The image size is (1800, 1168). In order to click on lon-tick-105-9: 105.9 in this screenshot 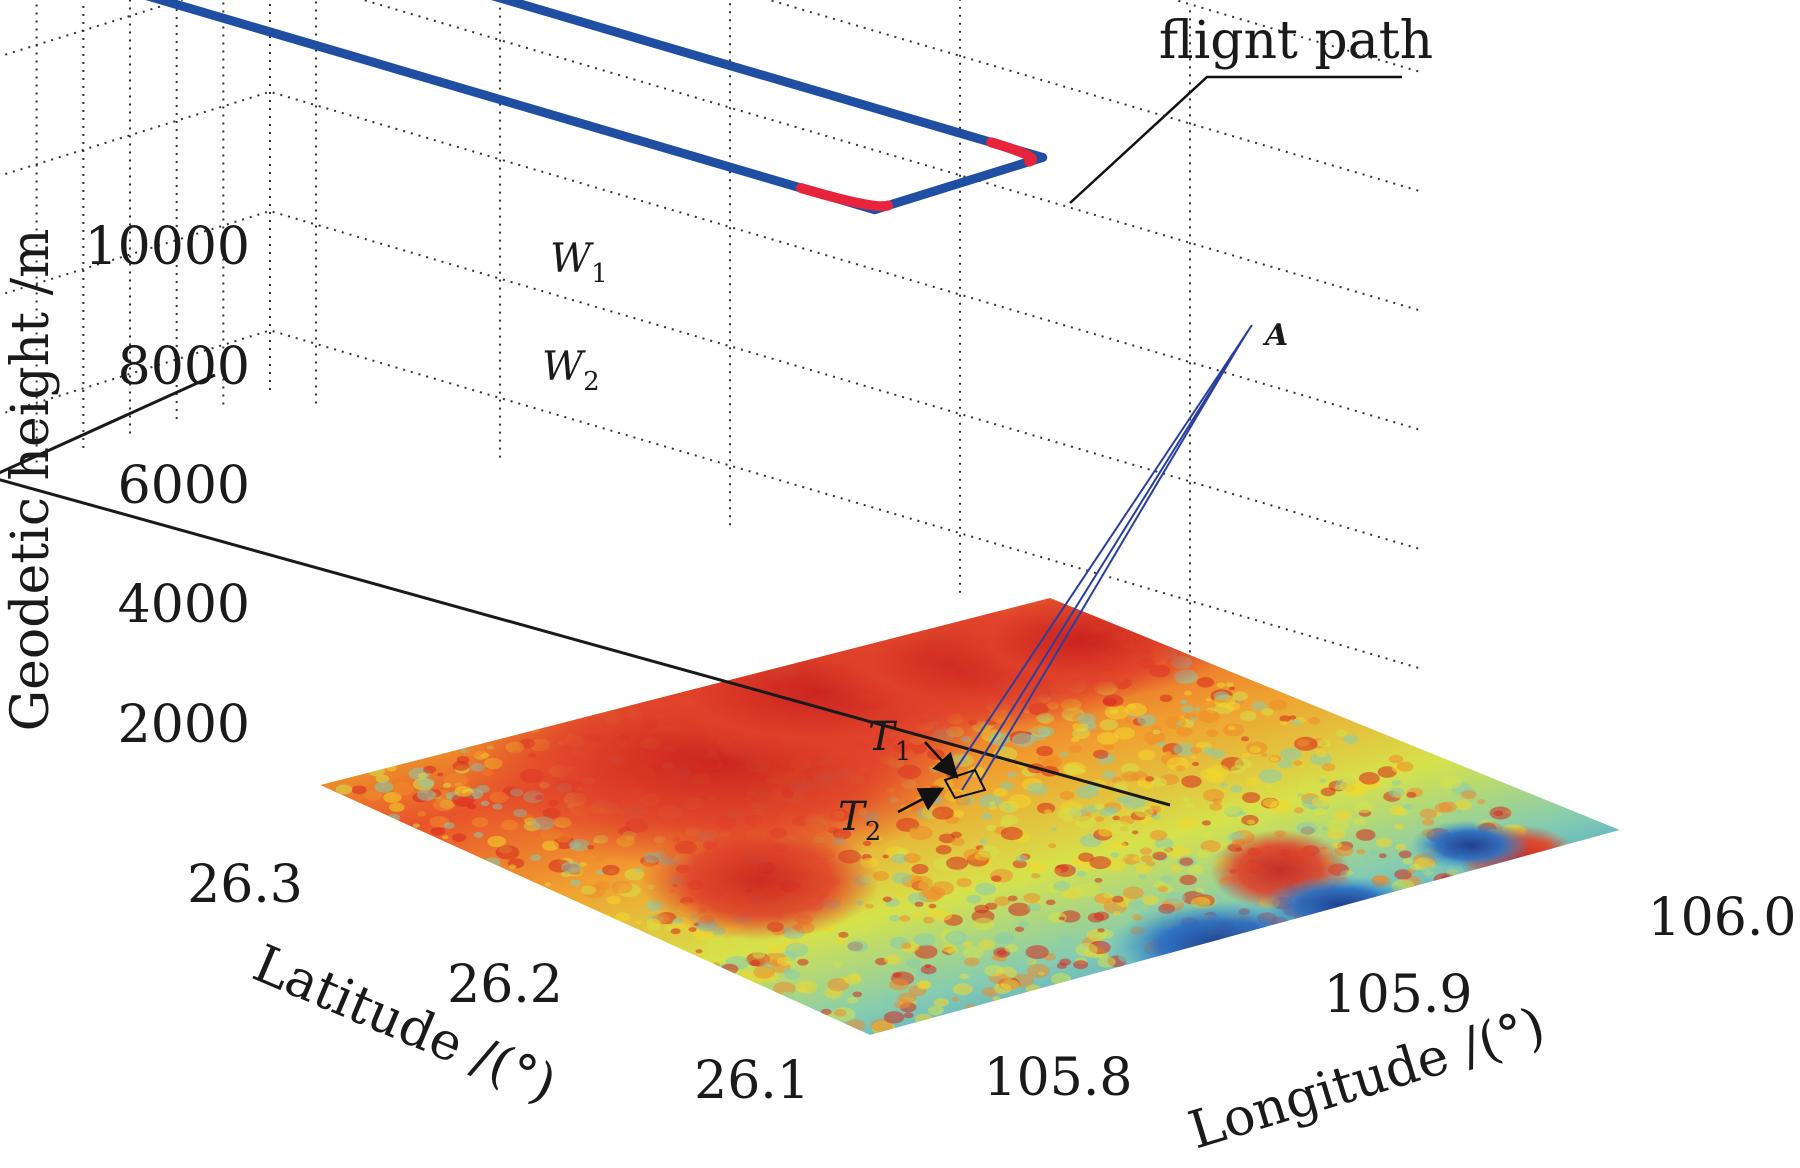, I will do `click(1398, 995)`.